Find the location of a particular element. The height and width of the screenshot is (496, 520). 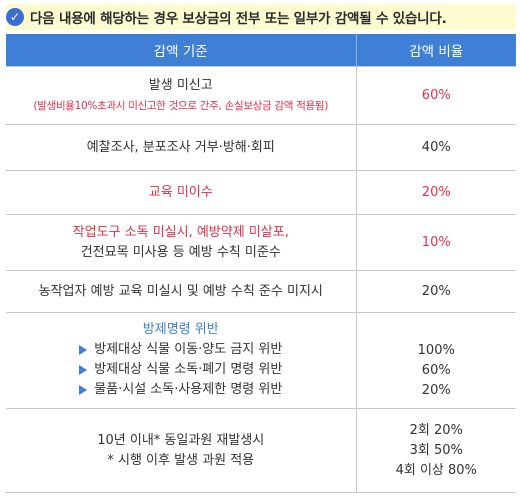

rate-item: 2회 20% is located at coordinates (436, 430).